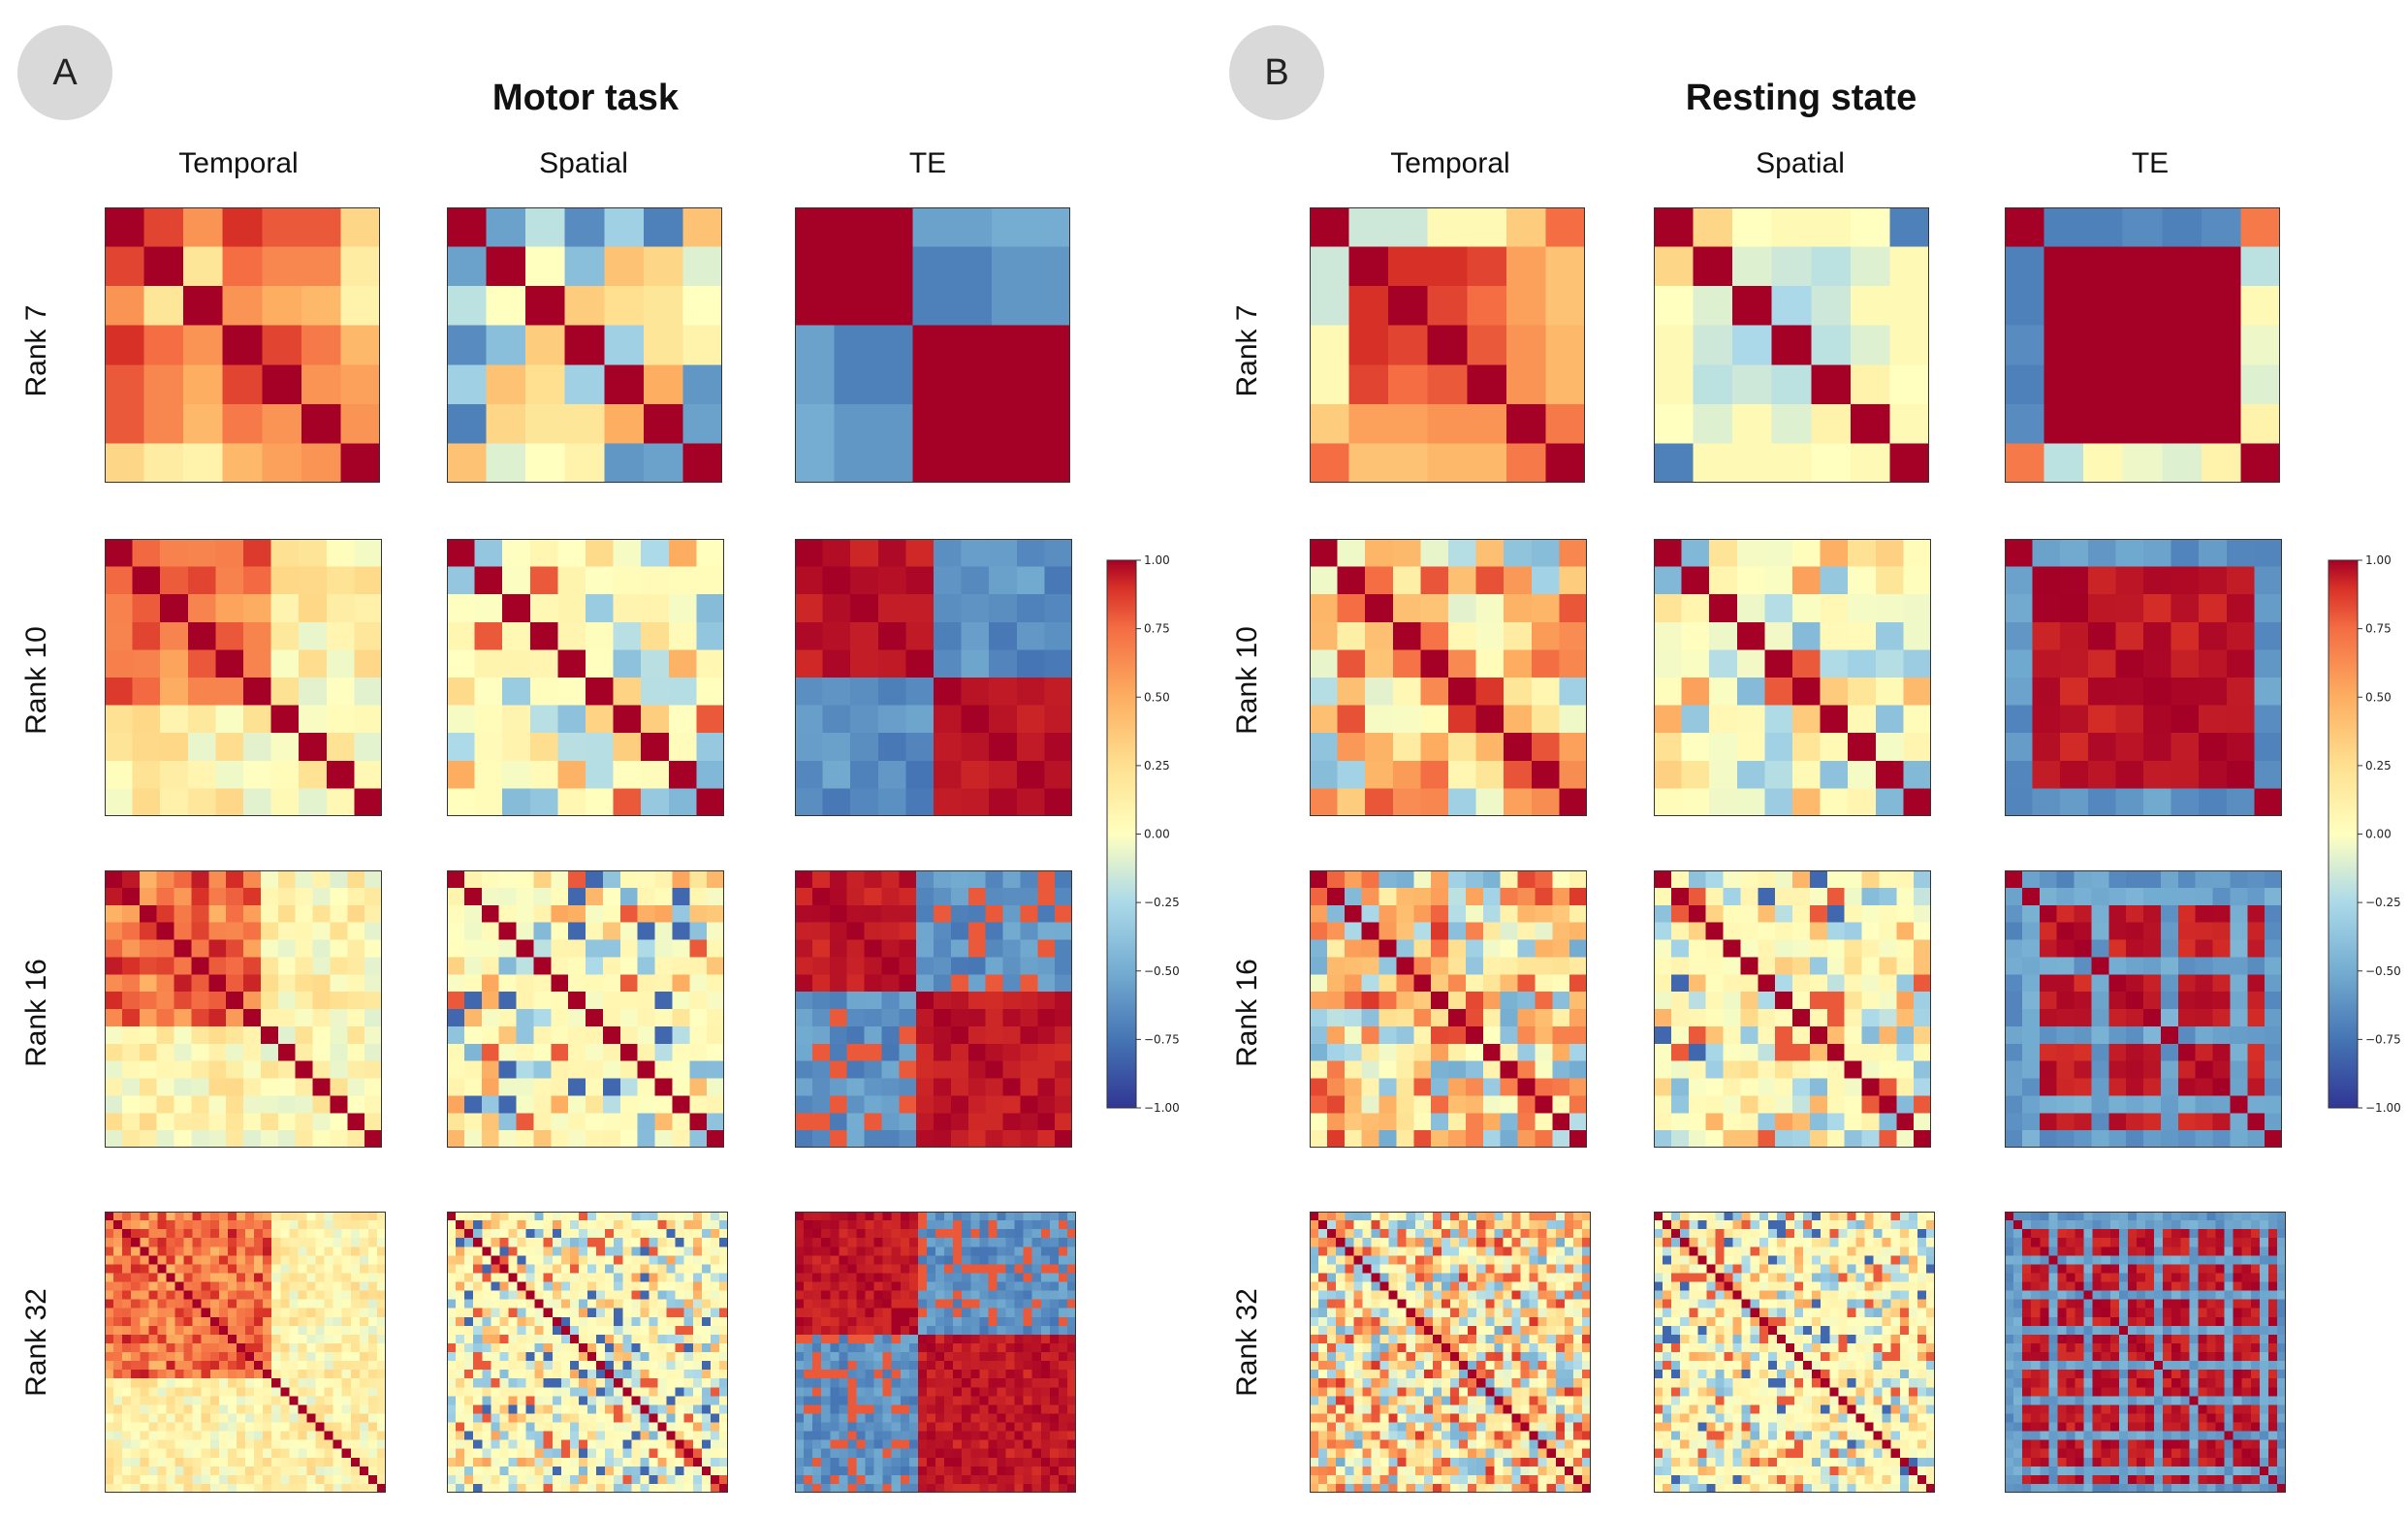 Image resolution: width=2408 pixels, height=1514 pixels. What do you see at coordinates (1801, 98) in the screenshot?
I see `panel-b-title: Resting state` at bounding box center [1801, 98].